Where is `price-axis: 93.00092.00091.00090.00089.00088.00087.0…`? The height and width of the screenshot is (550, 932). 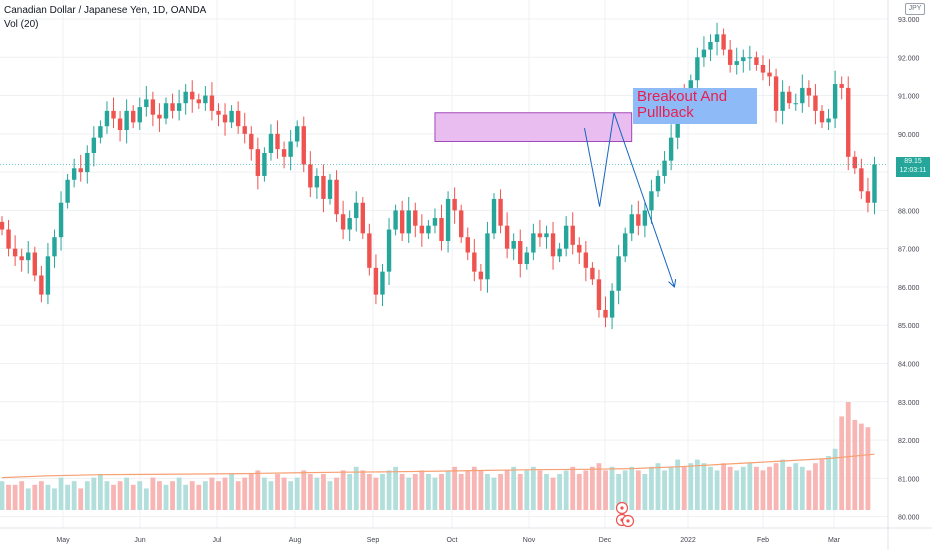 price-axis: 93.00092.00091.00090.00089.00088.00087.0… is located at coordinates (909, 269).